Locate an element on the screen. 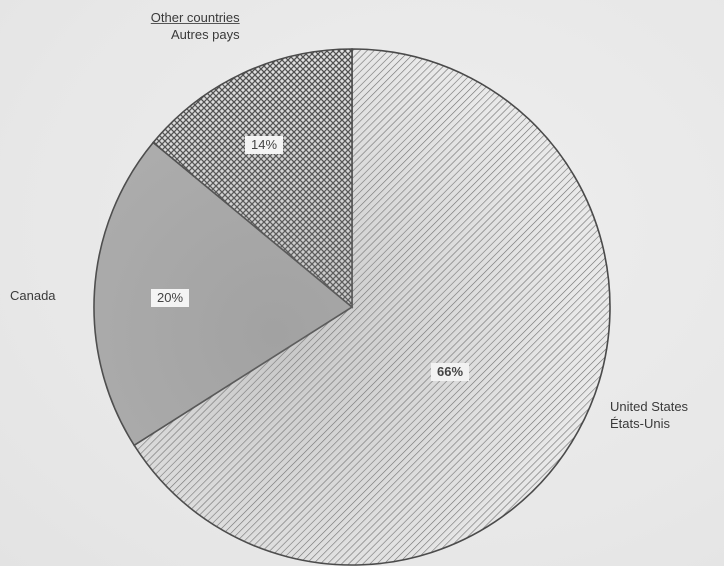  label-other-countries-fr: Autres pays is located at coordinates (205, 34).